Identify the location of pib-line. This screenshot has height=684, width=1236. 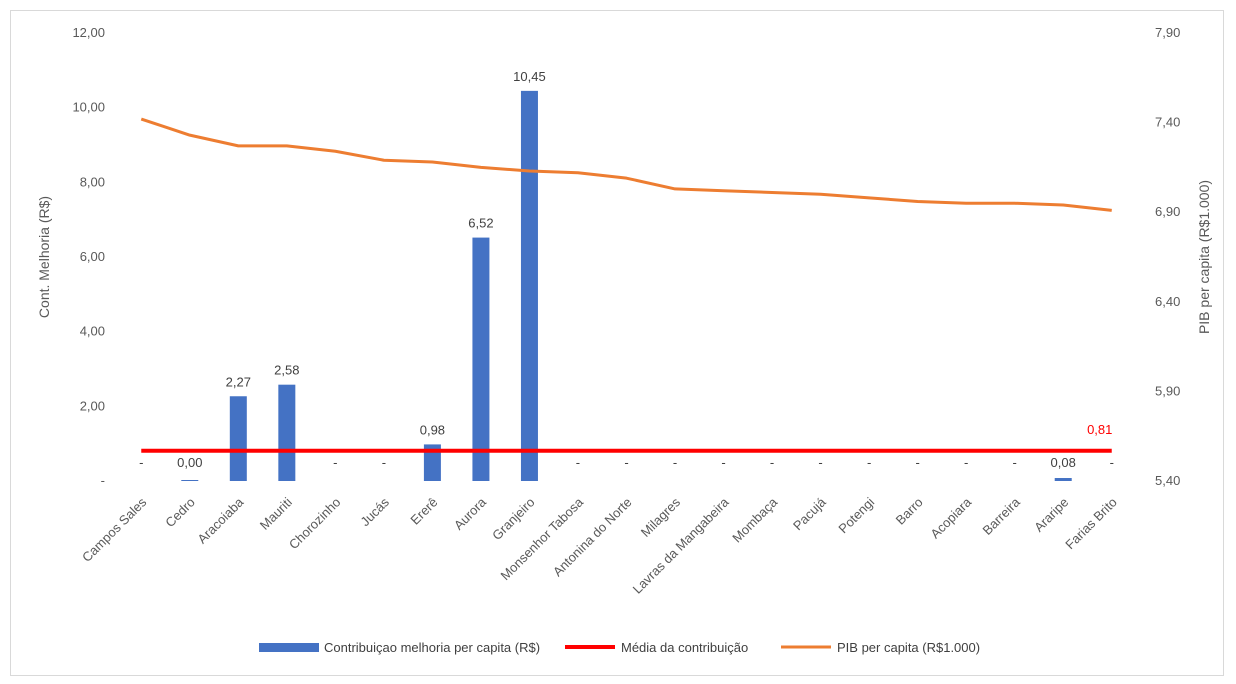
(626, 164).